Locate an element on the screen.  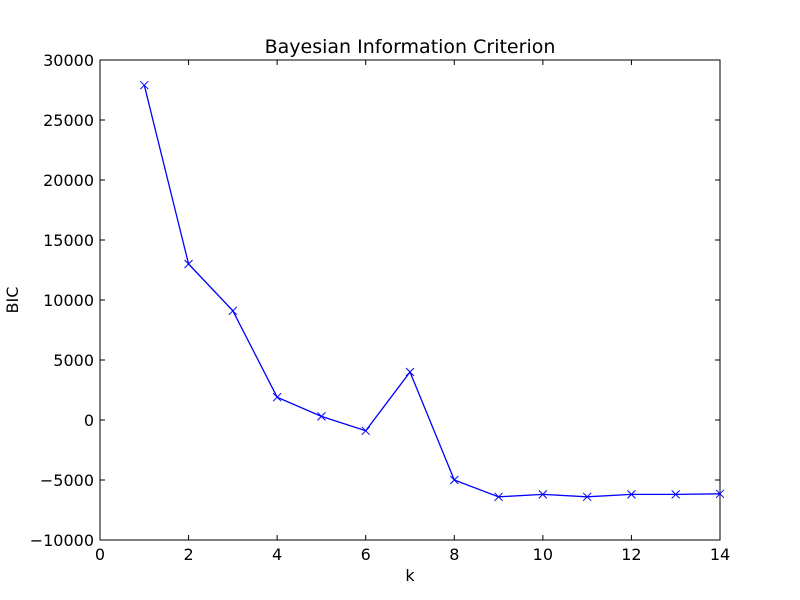
x-tick-label: 8 is located at coordinates (454, 554).